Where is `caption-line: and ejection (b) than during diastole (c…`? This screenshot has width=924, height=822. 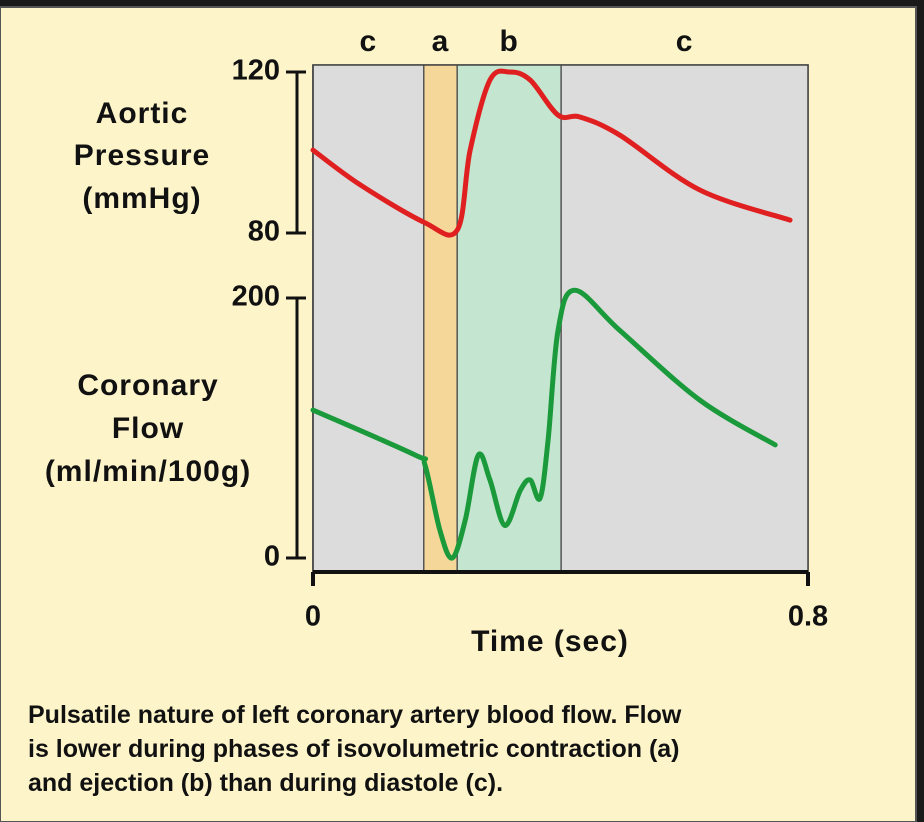 caption-line: and ejection (b) than during diastole (c… is located at coordinates (265, 783).